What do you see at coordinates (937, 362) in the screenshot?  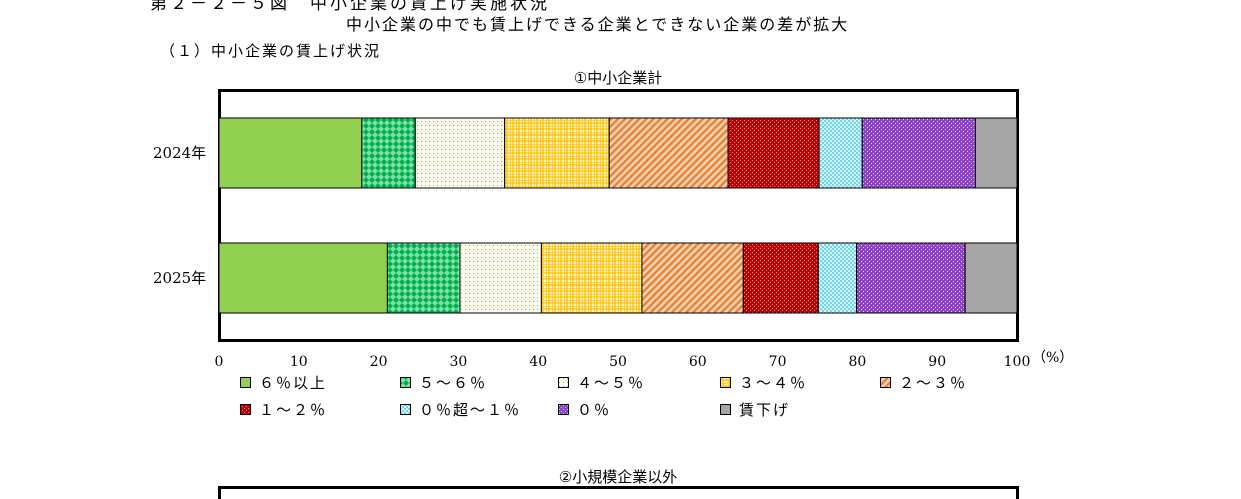 I see `x-tick-label: 90` at bounding box center [937, 362].